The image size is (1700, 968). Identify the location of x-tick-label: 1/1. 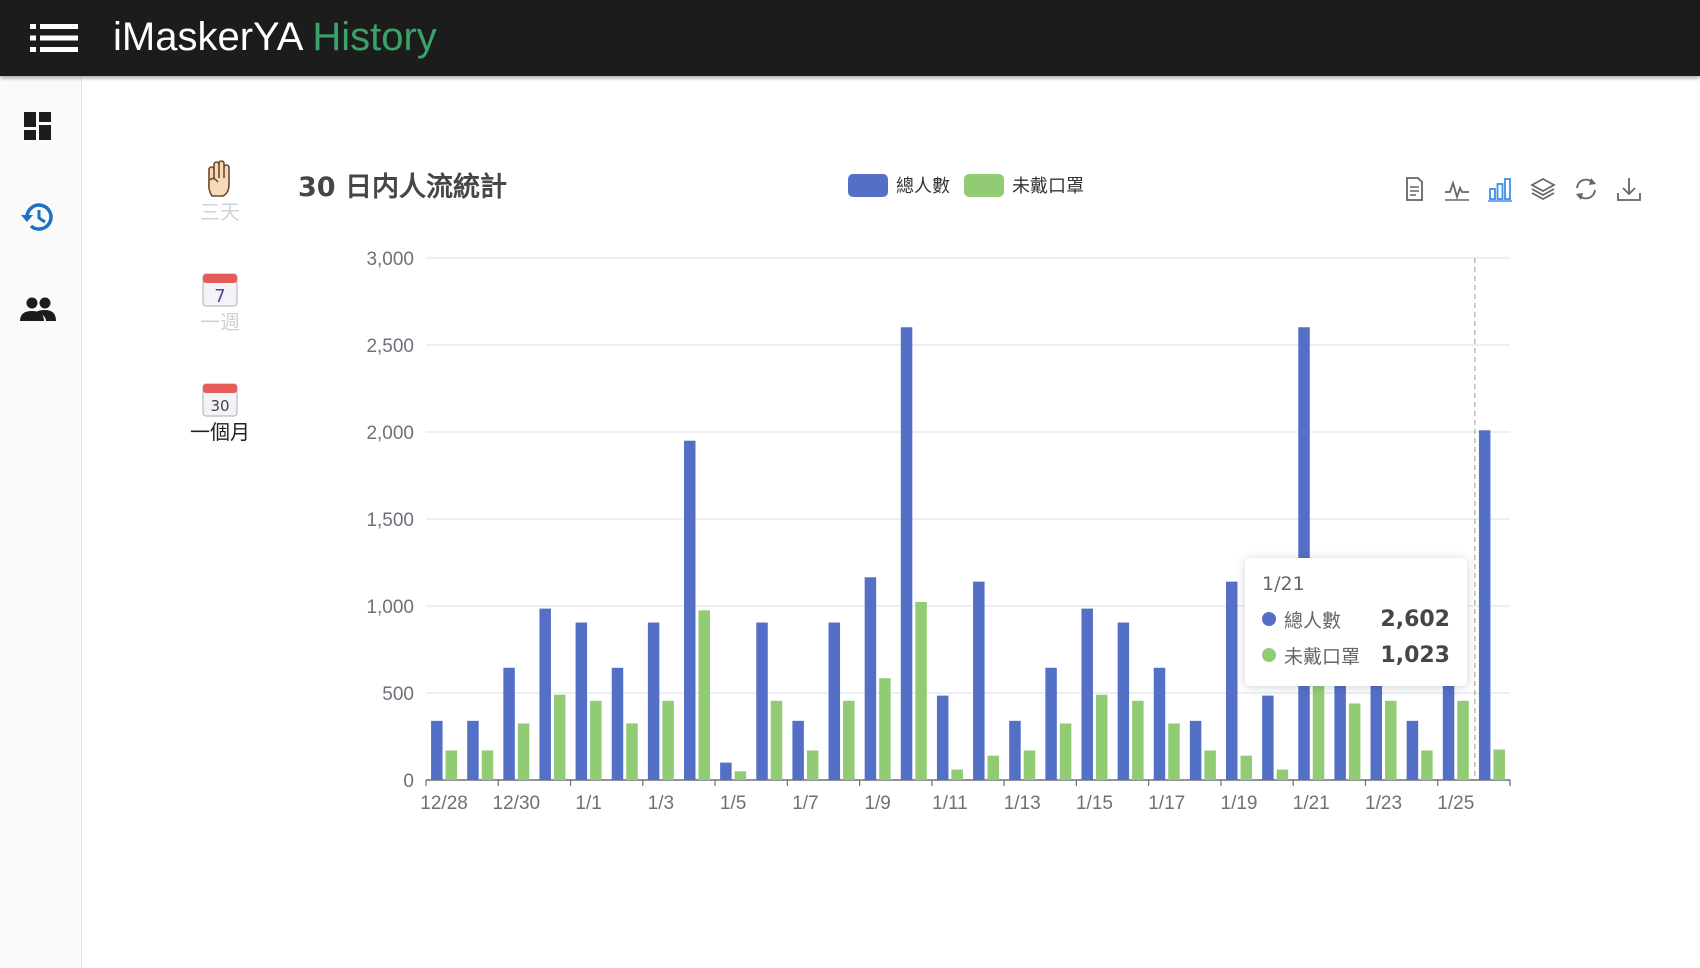
(588, 803).